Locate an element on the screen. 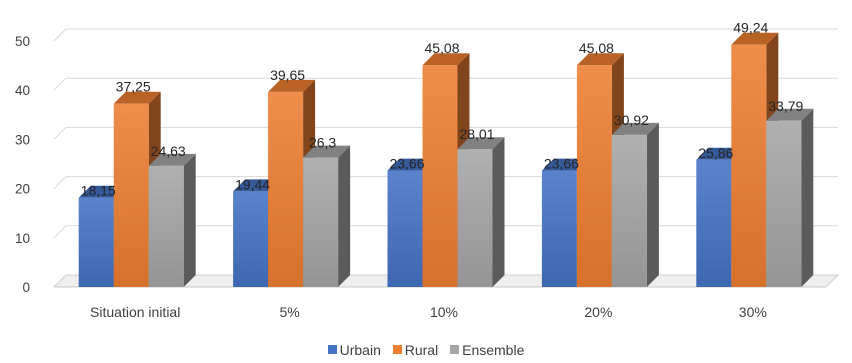 This screenshot has height=363, width=852. legend-label-urbain: Urbain is located at coordinates (360, 349).